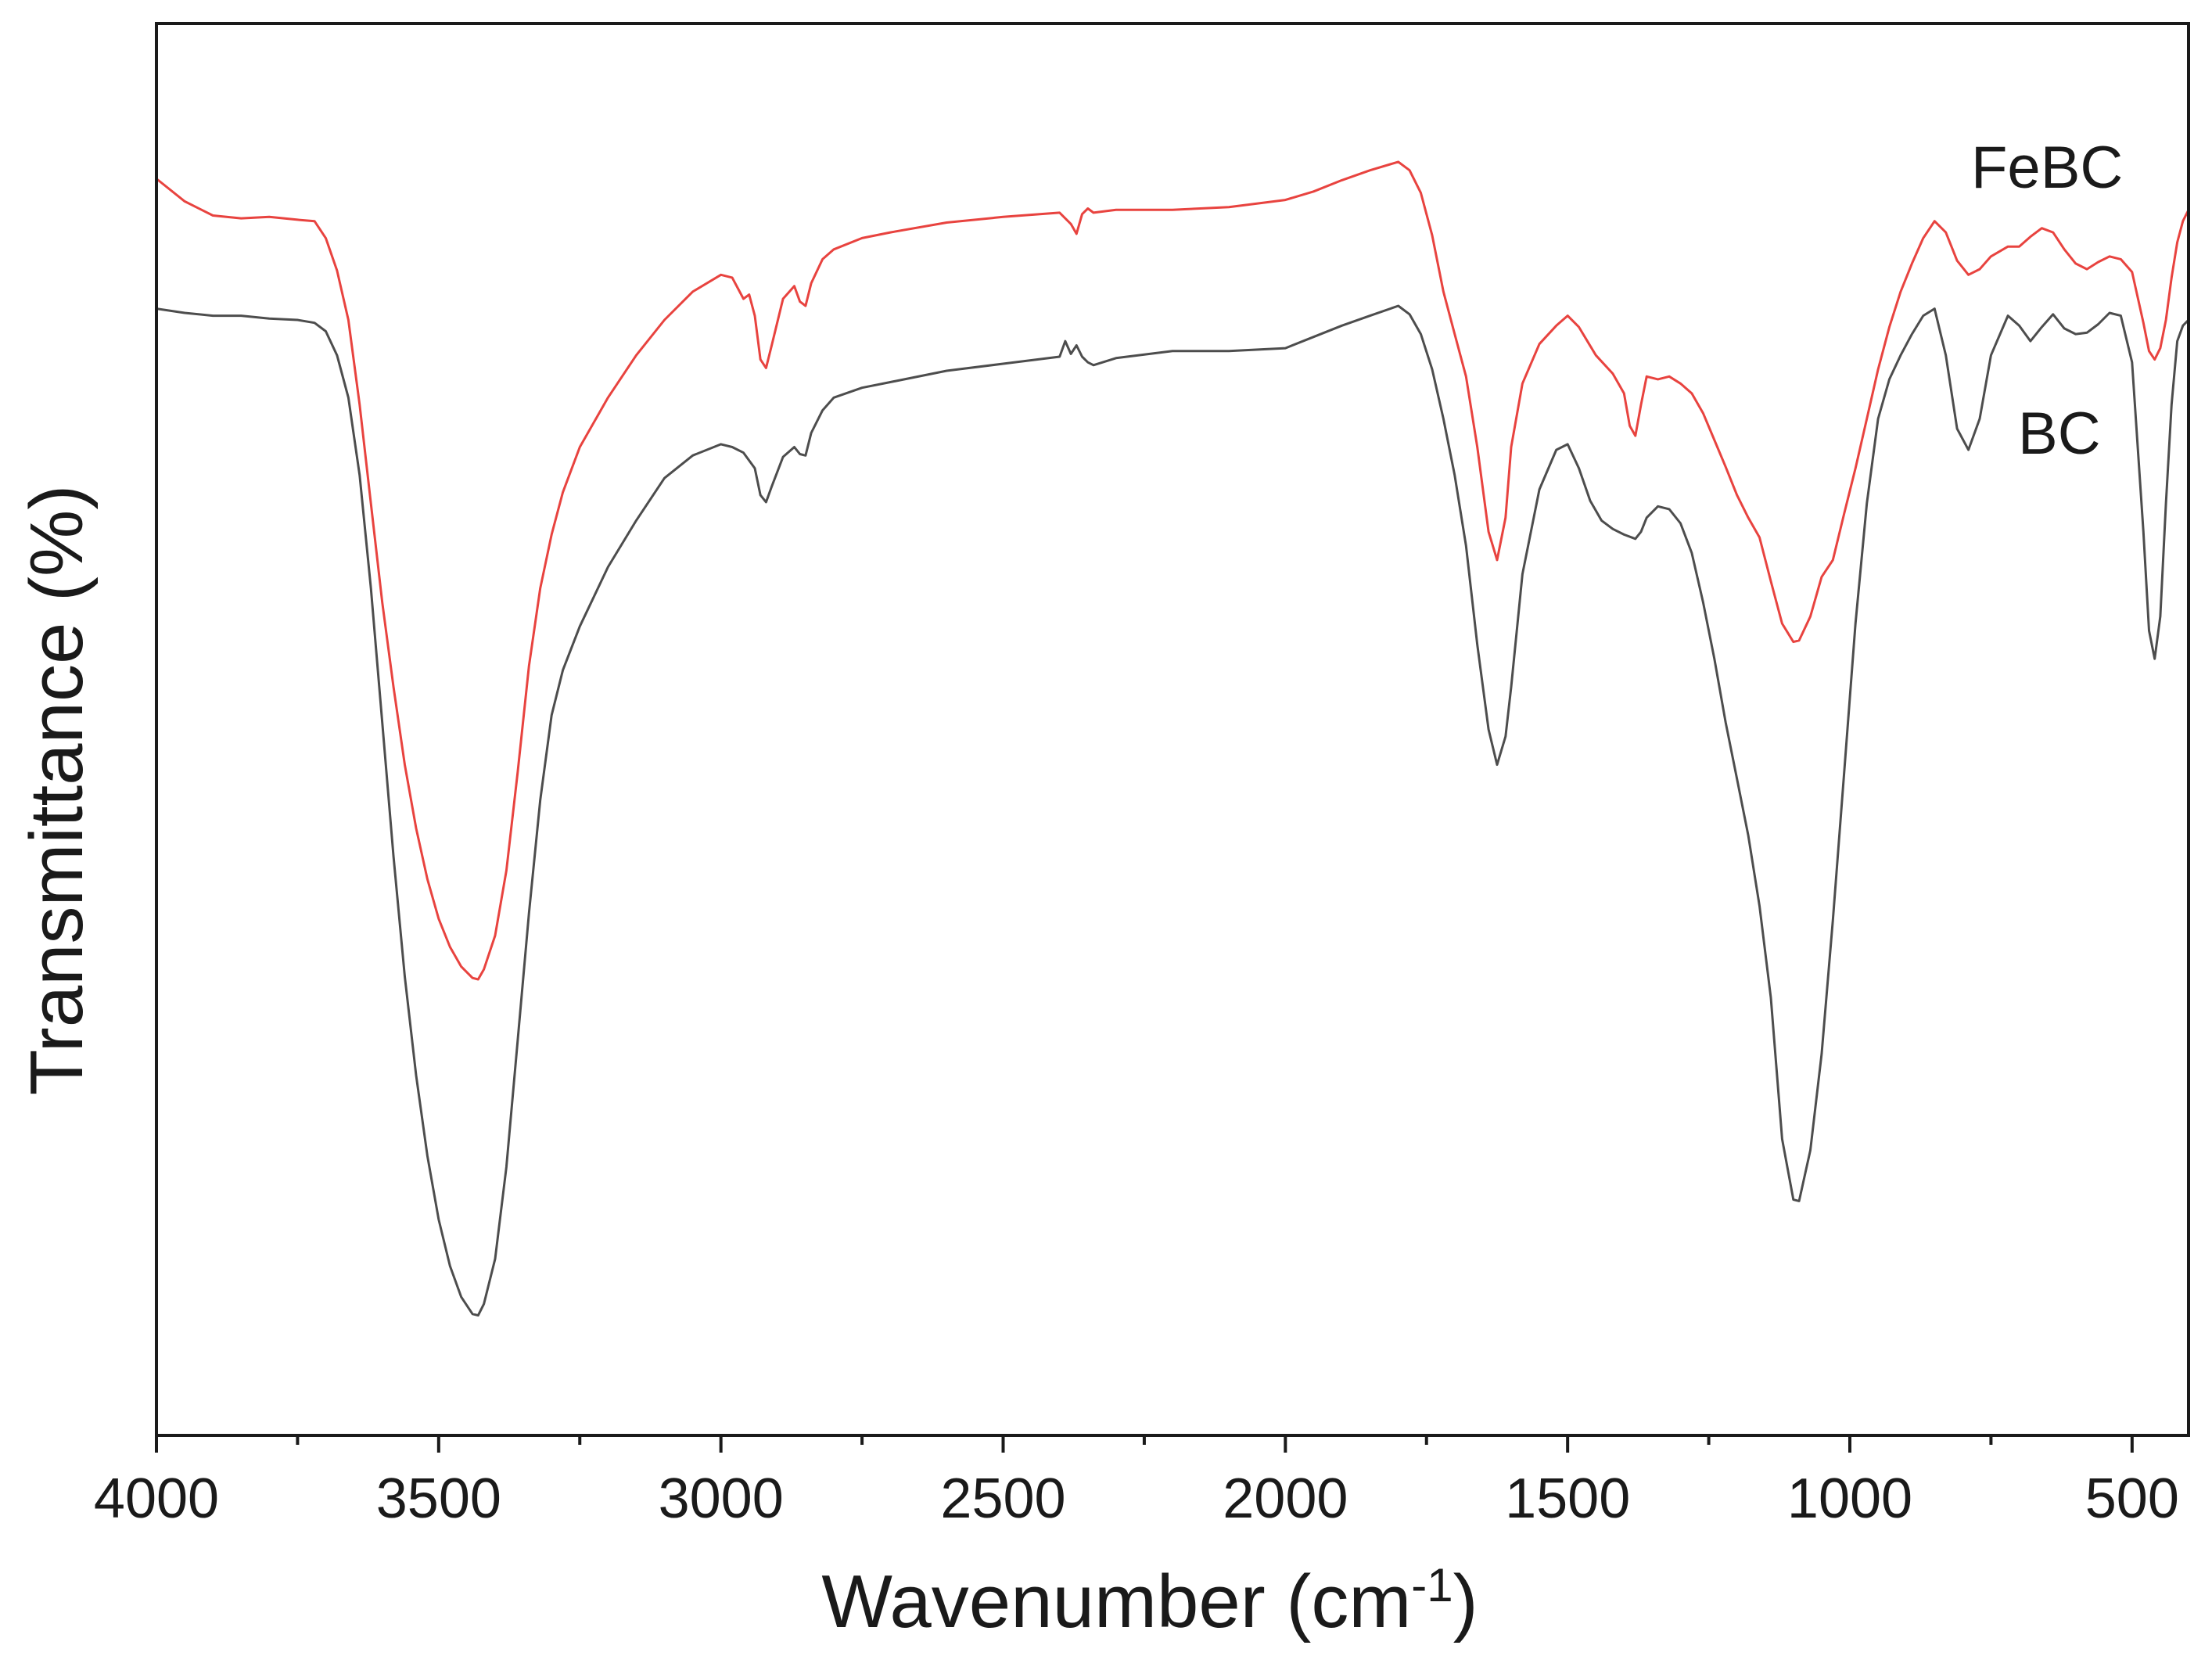  What do you see at coordinates (721, 1498) in the screenshot?
I see `x-tick-label-3000: 3000` at bounding box center [721, 1498].